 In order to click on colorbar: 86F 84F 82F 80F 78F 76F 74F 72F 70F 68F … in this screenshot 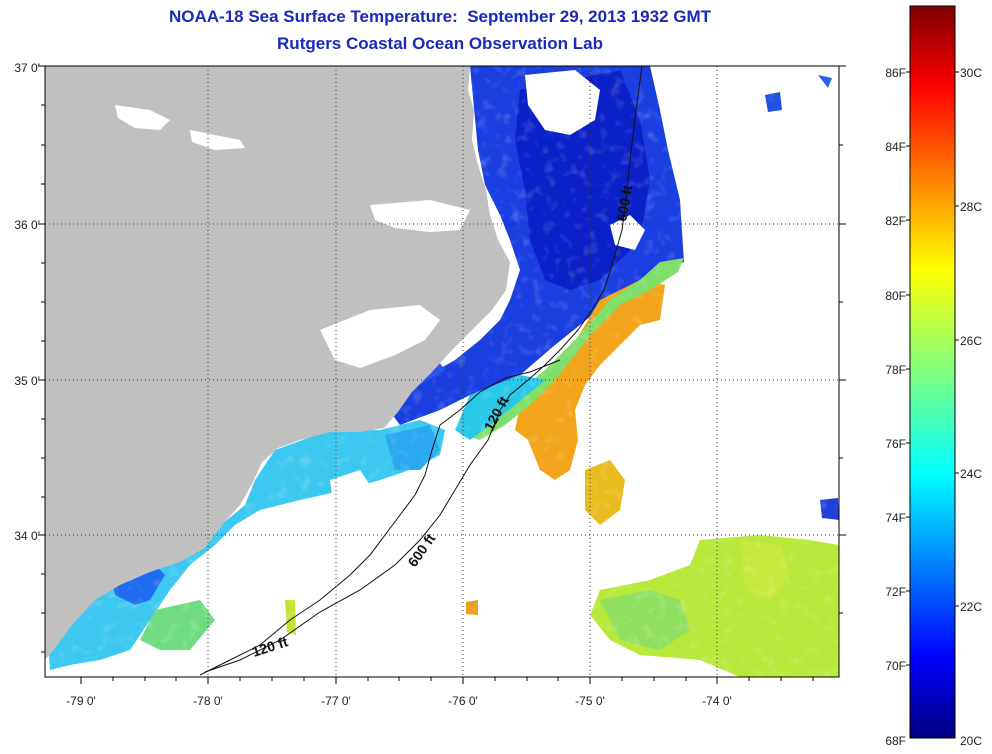, I will do `click(933, 376)`.